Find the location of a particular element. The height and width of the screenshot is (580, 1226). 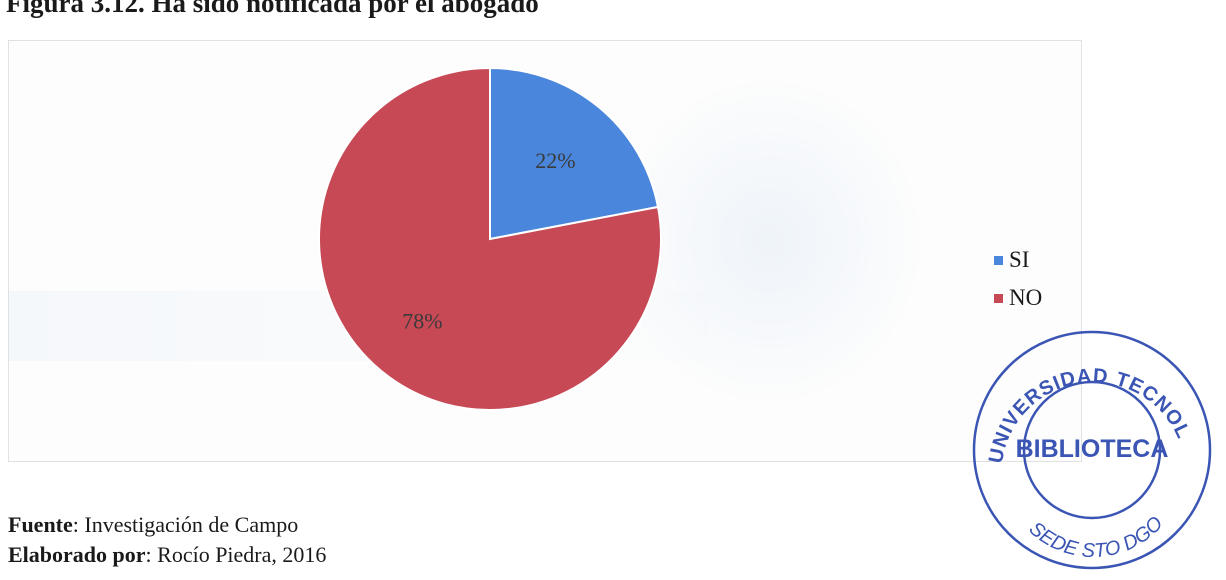

legend-item-no: NO is located at coordinates (1018, 298).